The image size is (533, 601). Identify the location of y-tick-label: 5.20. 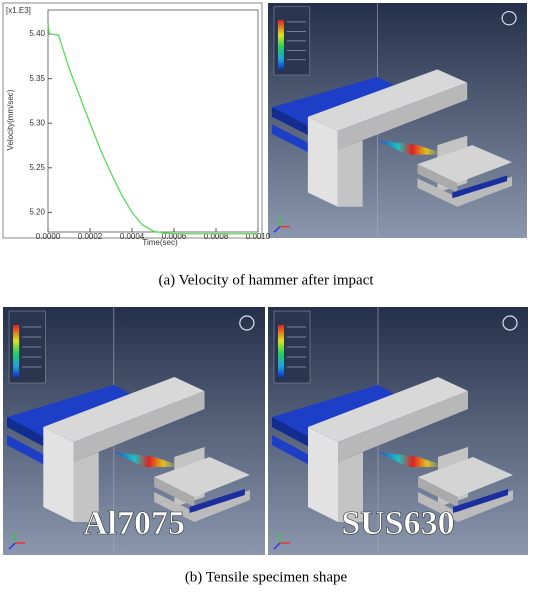
(37, 211).